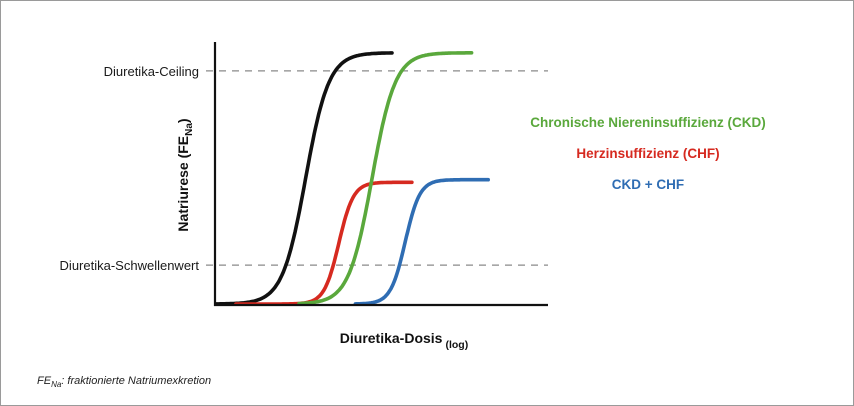 The height and width of the screenshot is (406, 854). I want to click on legend-ckd-chf: CKD + CHF, so click(648, 184).